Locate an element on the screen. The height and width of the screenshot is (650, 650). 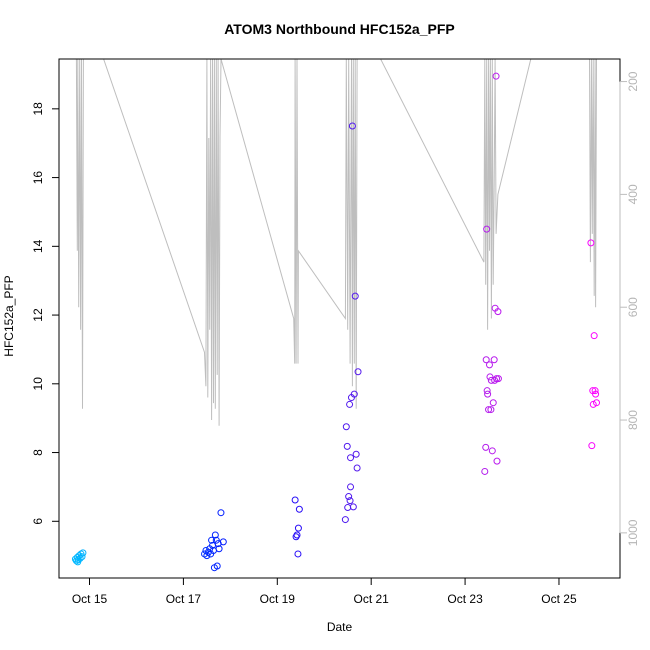
y2-axis: 200 400 600 800 1000 is located at coordinates (629, 308).